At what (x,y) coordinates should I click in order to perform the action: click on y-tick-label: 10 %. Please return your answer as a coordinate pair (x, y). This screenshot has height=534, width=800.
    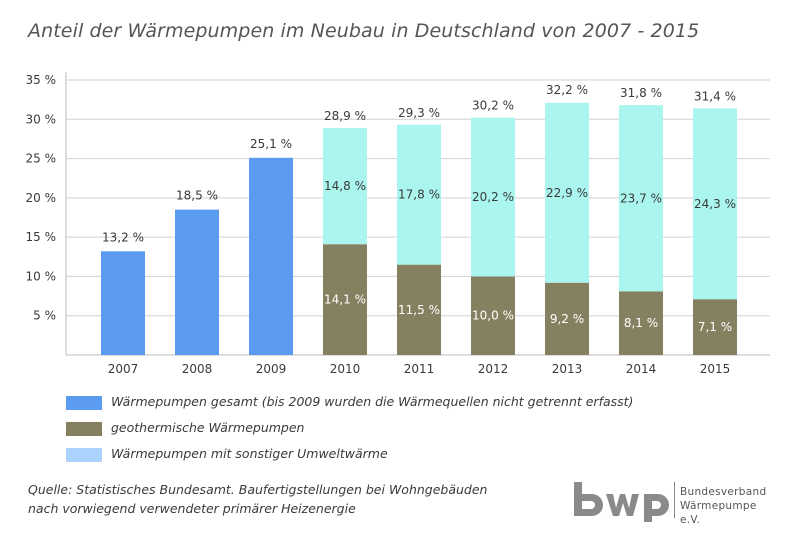
    Looking at the image, I should click on (41, 276).